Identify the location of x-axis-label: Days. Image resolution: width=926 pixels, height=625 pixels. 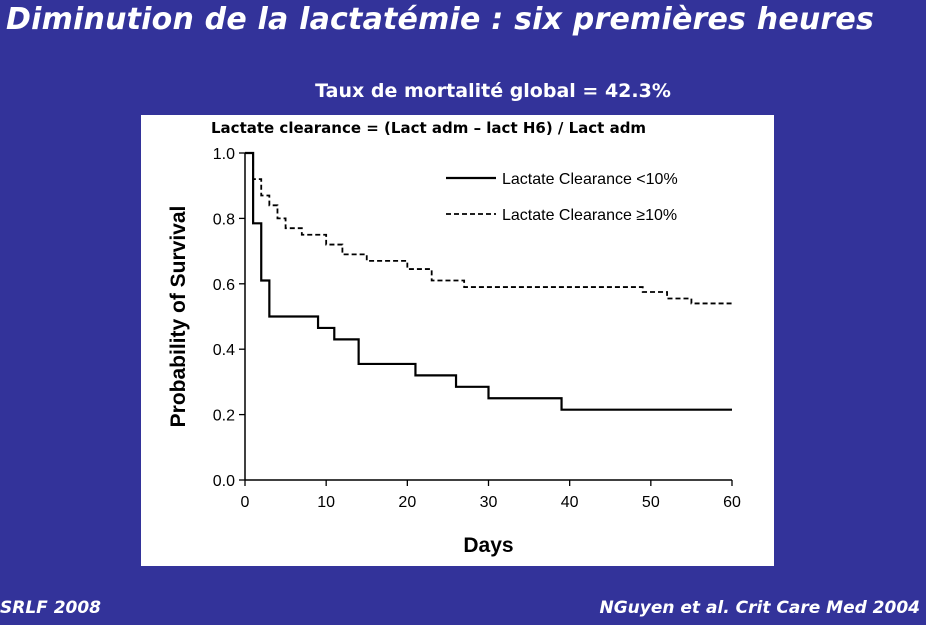
(488, 545).